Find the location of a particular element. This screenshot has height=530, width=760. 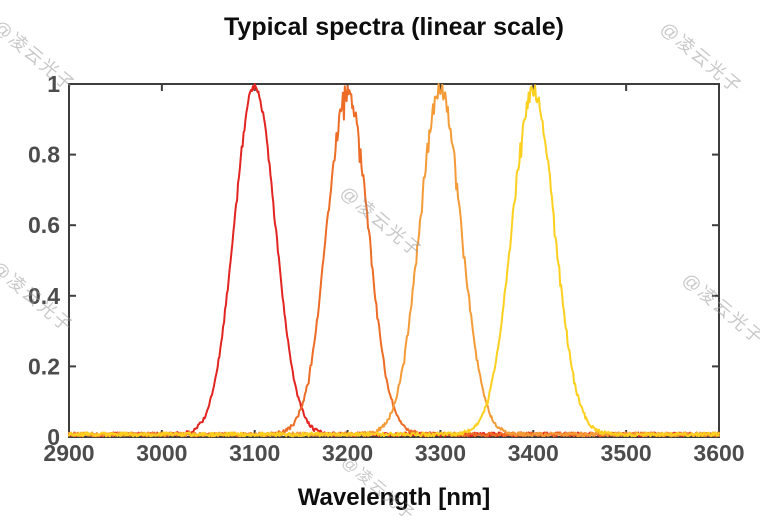

x-axis-label: Wavelength [nm] is located at coordinates (394, 497).